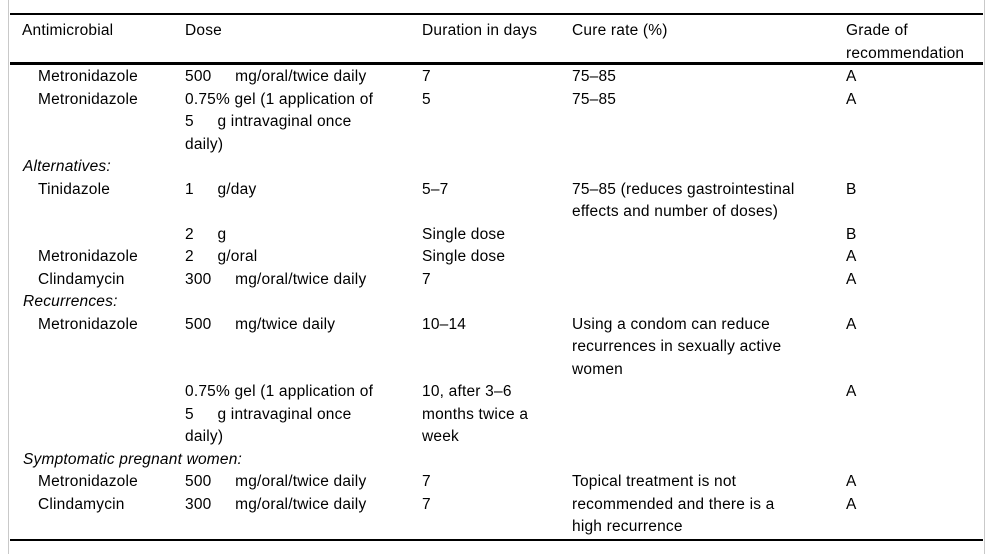  I want to click on table-row: daily) week, so click(496, 437).